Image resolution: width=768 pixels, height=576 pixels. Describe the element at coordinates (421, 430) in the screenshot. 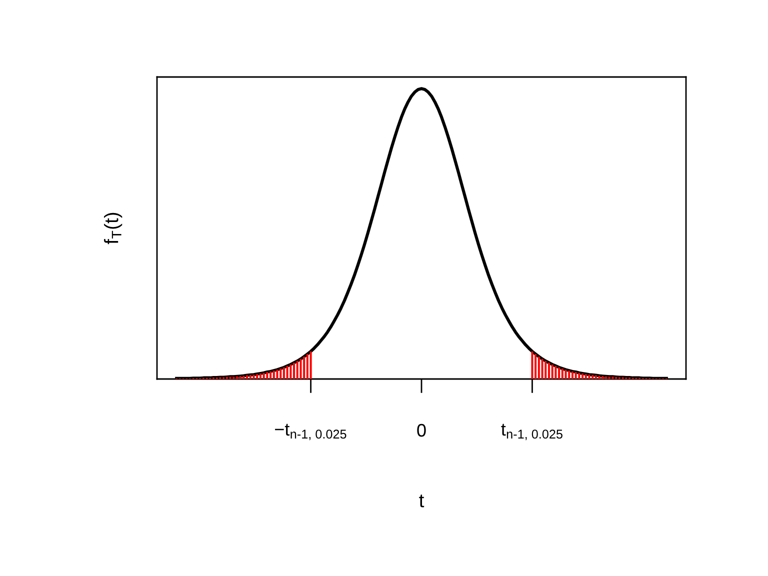

I see `x-tick-label: 0` at that location.